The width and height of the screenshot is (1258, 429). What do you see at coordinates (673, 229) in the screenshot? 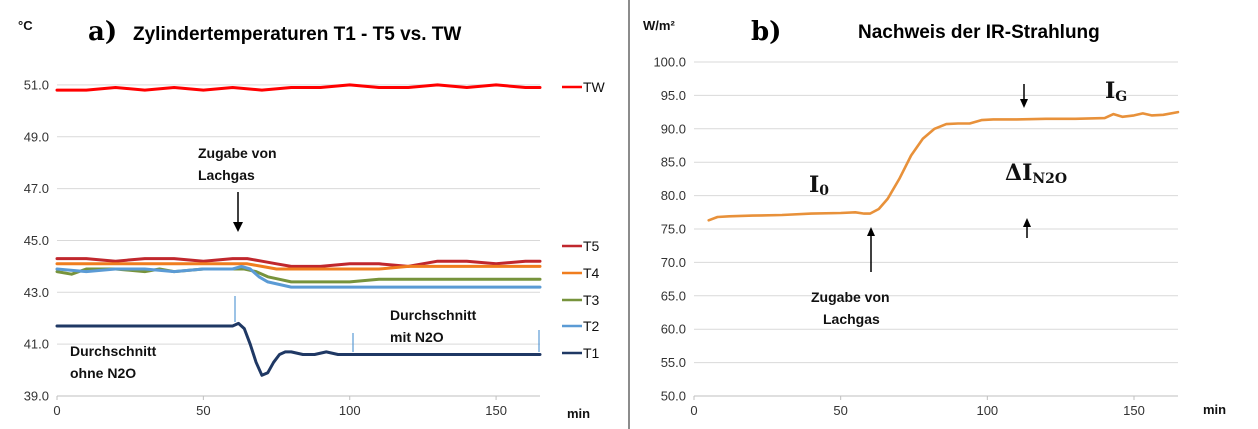
I see `b-y-tick-label: 75.0` at bounding box center [673, 229].